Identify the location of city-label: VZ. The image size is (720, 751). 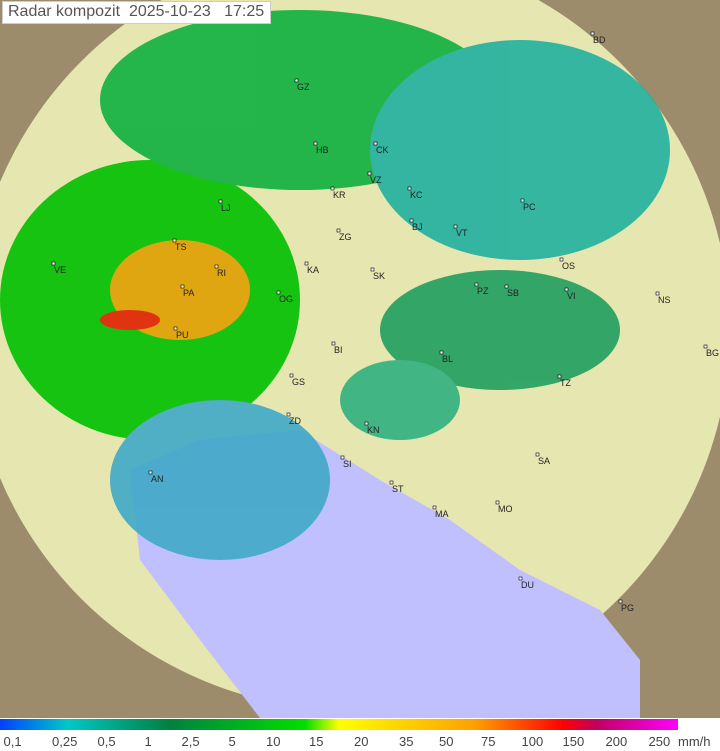
(376, 180).